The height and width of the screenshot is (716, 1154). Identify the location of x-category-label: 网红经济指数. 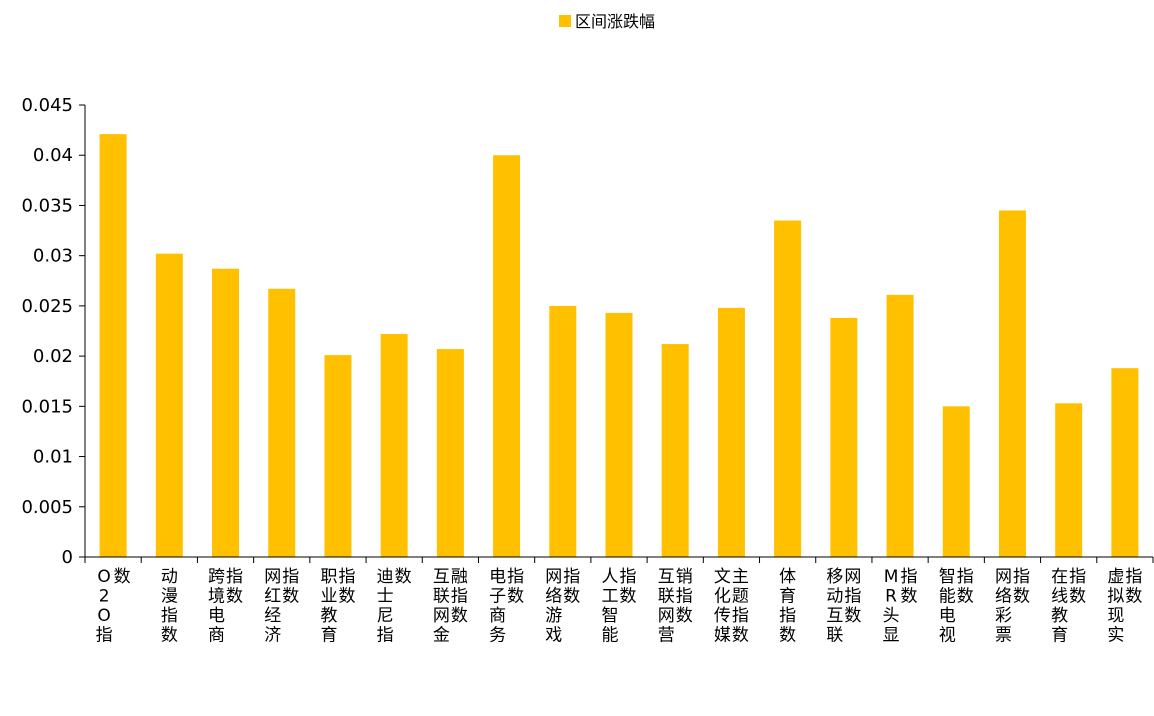
(281, 606).